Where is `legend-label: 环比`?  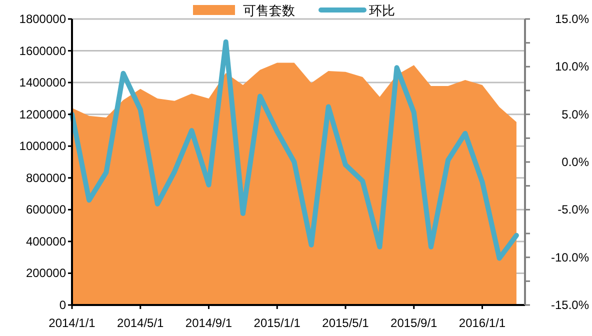 legend-label: 环比 is located at coordinates (382, 10).